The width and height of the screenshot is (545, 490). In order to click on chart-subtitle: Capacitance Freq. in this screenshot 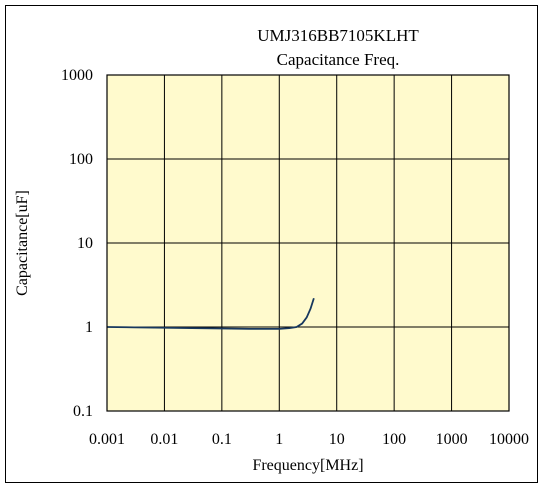, I will do `click(338, 59)`.